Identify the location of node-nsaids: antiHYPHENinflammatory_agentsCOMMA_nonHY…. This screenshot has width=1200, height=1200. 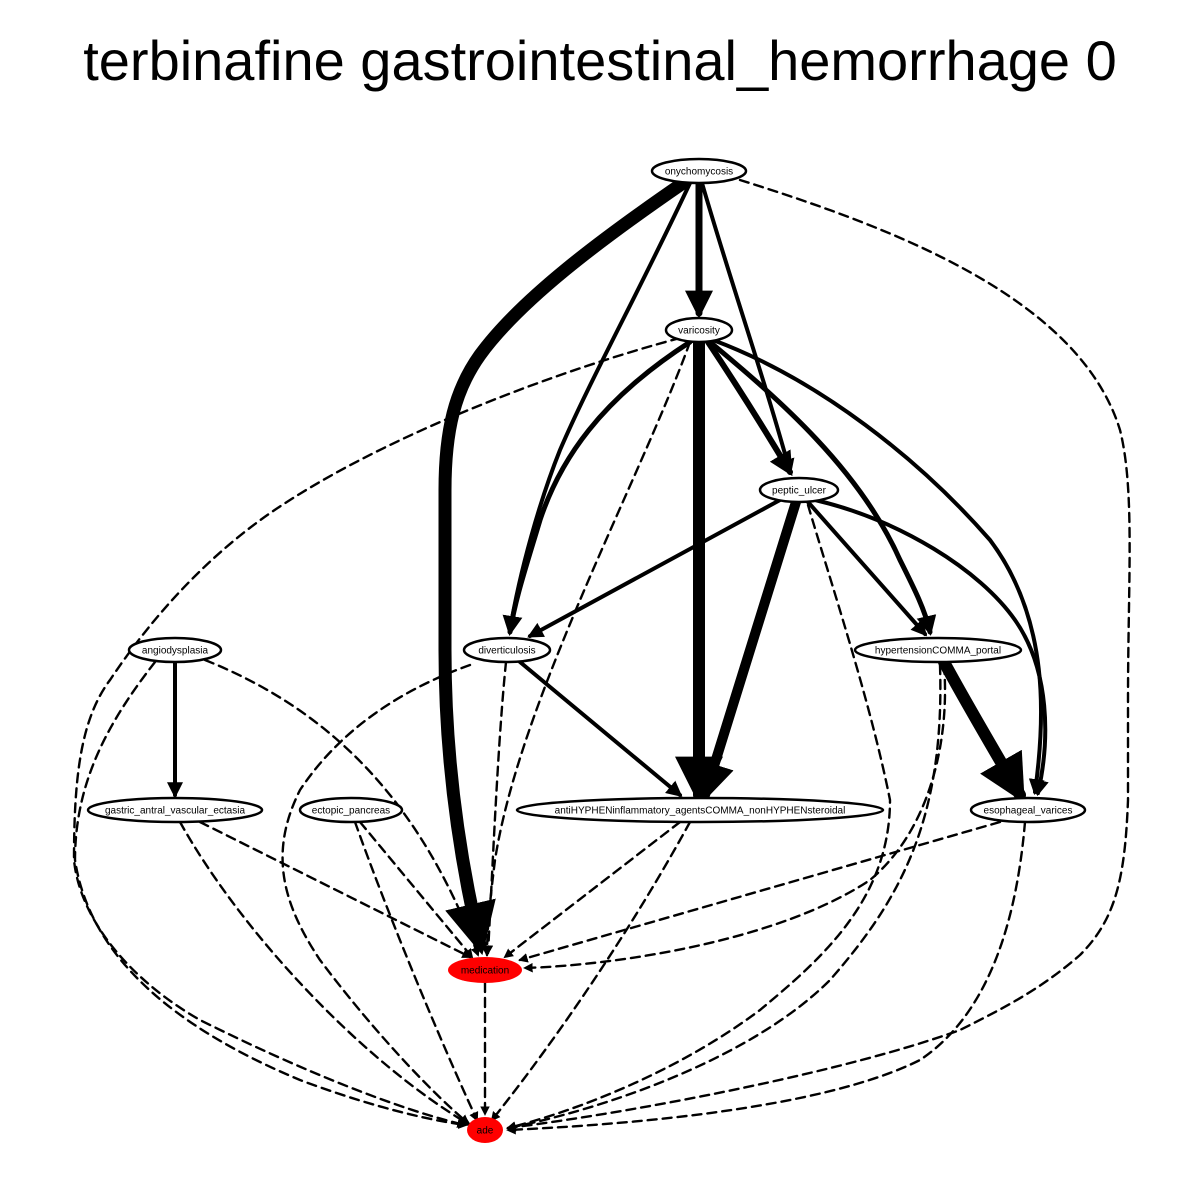
(700, 810).